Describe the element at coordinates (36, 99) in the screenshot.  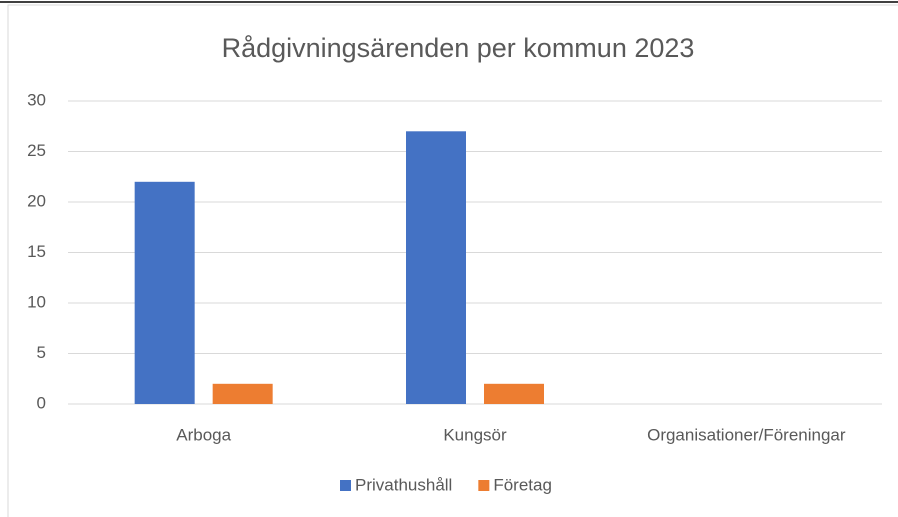
I see `y-tick-label: 30` at that location.